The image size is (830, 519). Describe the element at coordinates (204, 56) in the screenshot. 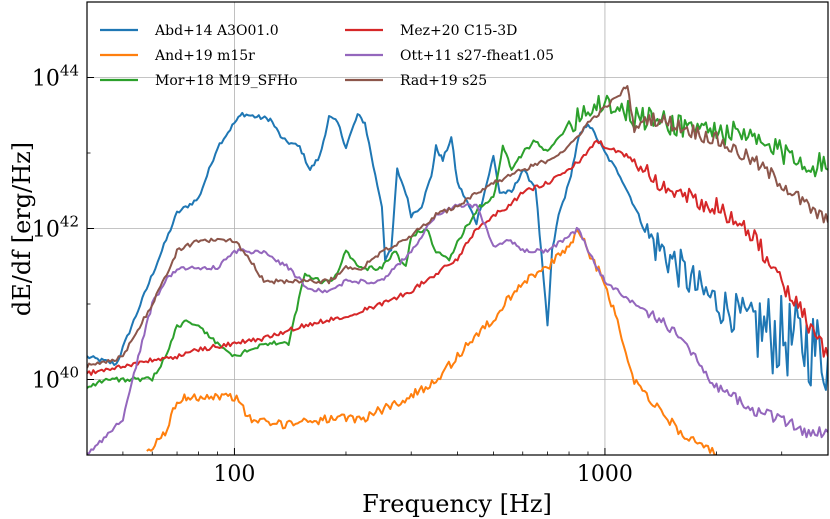

I see `legend-label: And+19 m15r` at that location.